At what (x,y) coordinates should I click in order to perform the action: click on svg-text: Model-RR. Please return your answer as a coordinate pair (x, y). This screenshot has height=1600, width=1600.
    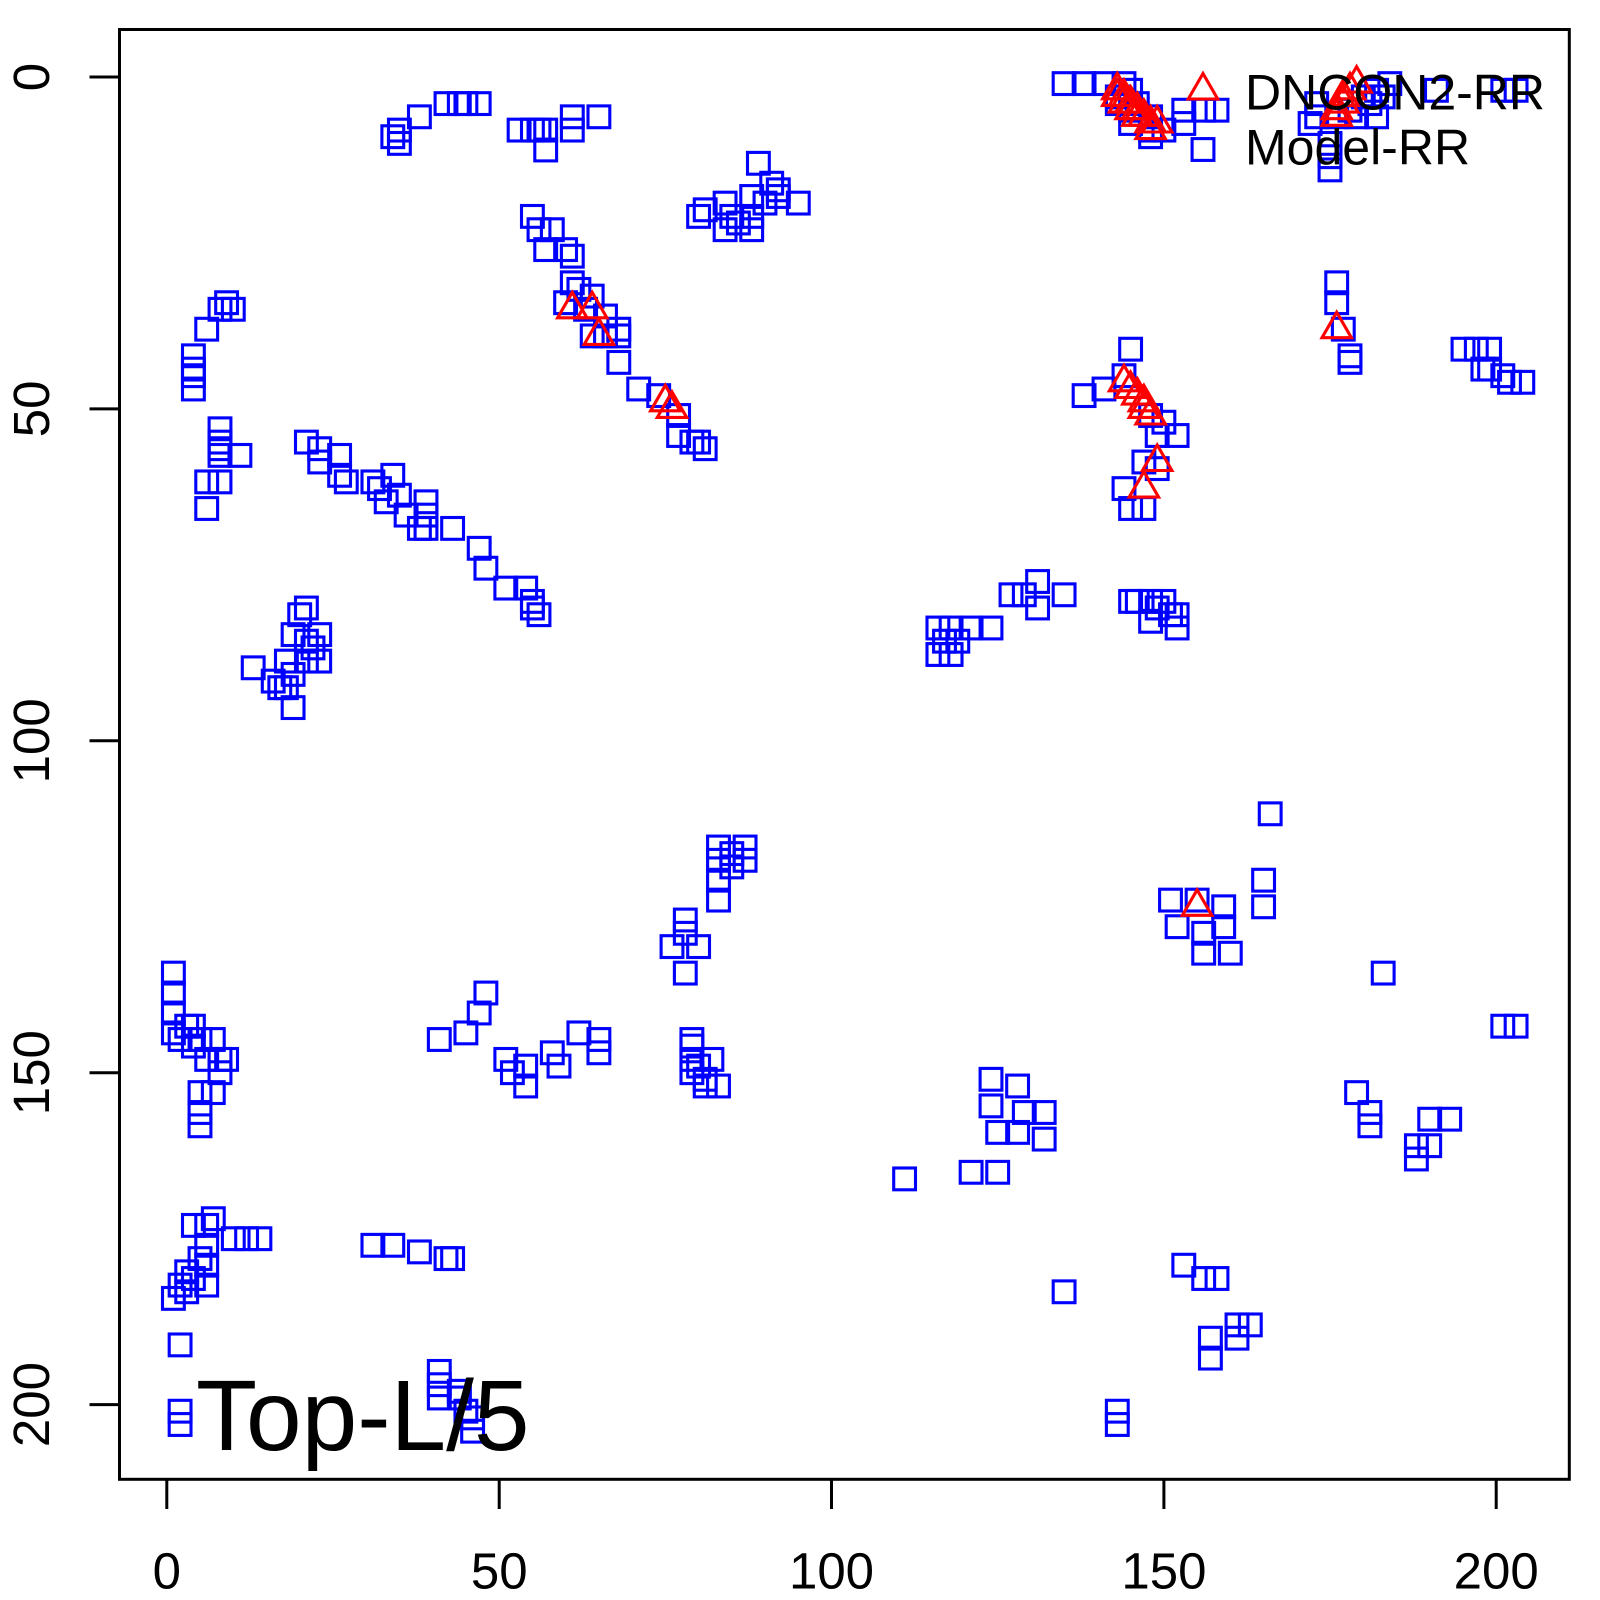
    Looking at the image, I should click on (1357, 148).